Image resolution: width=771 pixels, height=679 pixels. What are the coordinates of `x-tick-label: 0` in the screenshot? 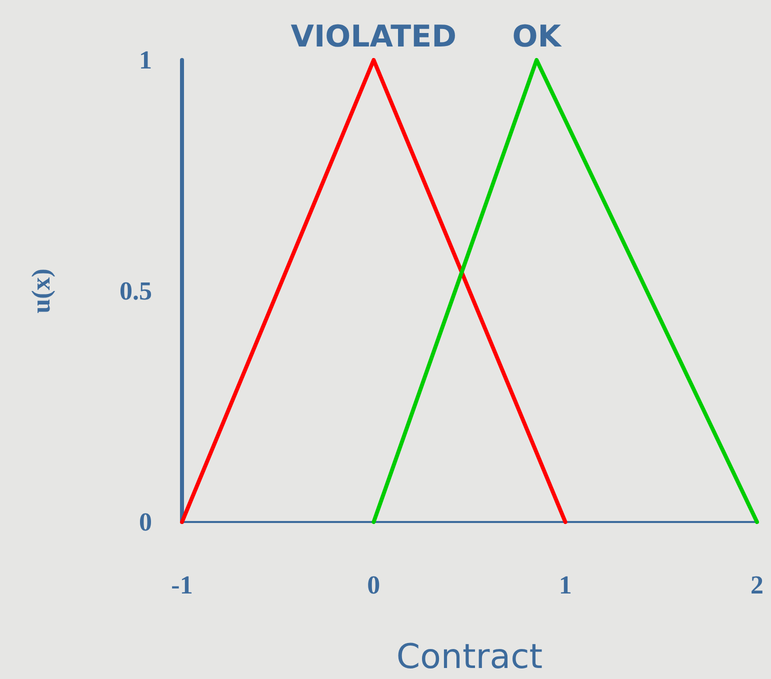 It's located at (373, 585).